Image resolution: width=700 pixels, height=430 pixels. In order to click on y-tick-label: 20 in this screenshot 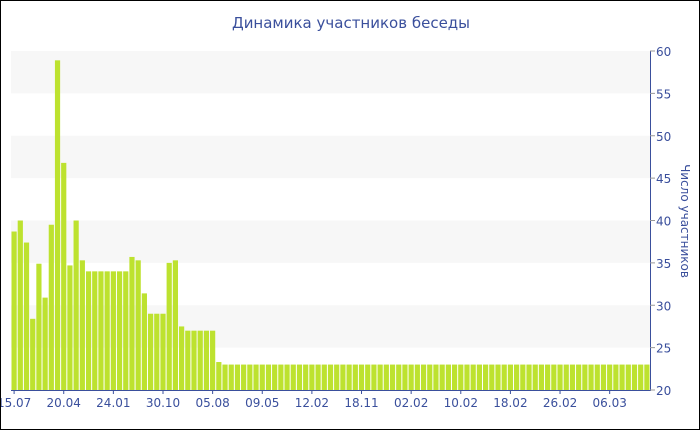, I will do `click(663, 391)`.